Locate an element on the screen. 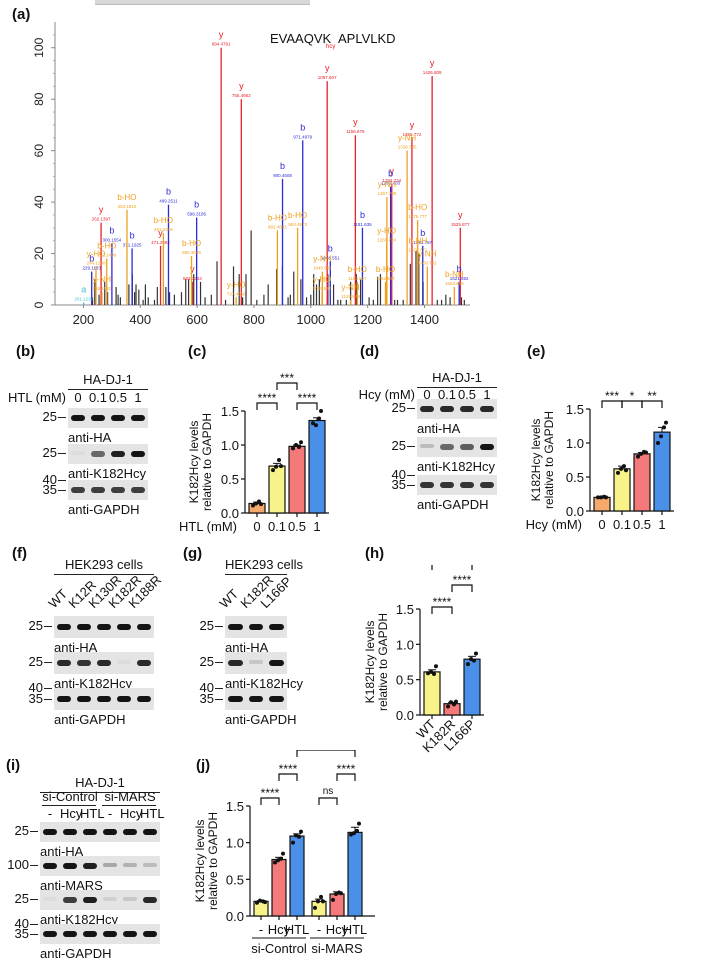 The width and height of the screenshot is (720, 978). significance-label: ** is located at coordinates (652, 396).